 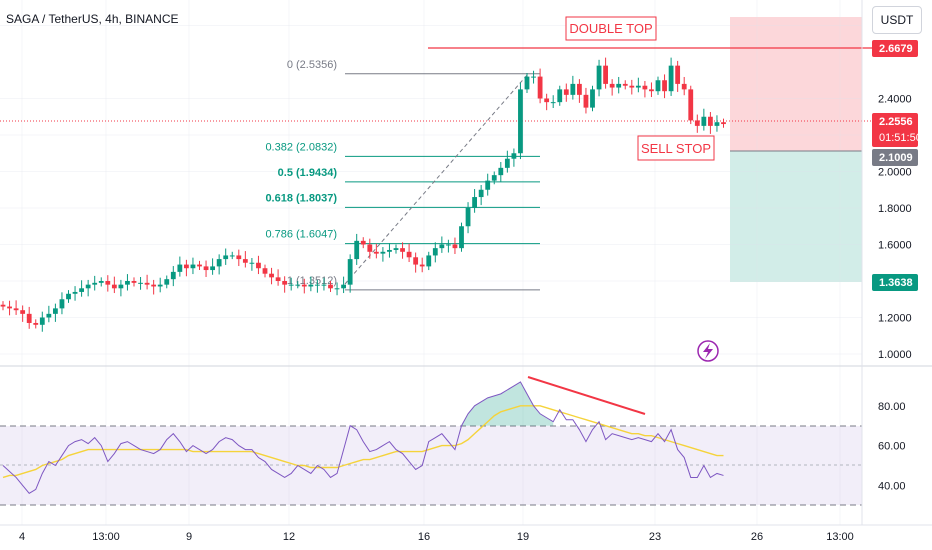 What do you see at coordinates (424, 537) in the screenshot?
I see `time-tick-label: 16` at bounding box center [424, 537].